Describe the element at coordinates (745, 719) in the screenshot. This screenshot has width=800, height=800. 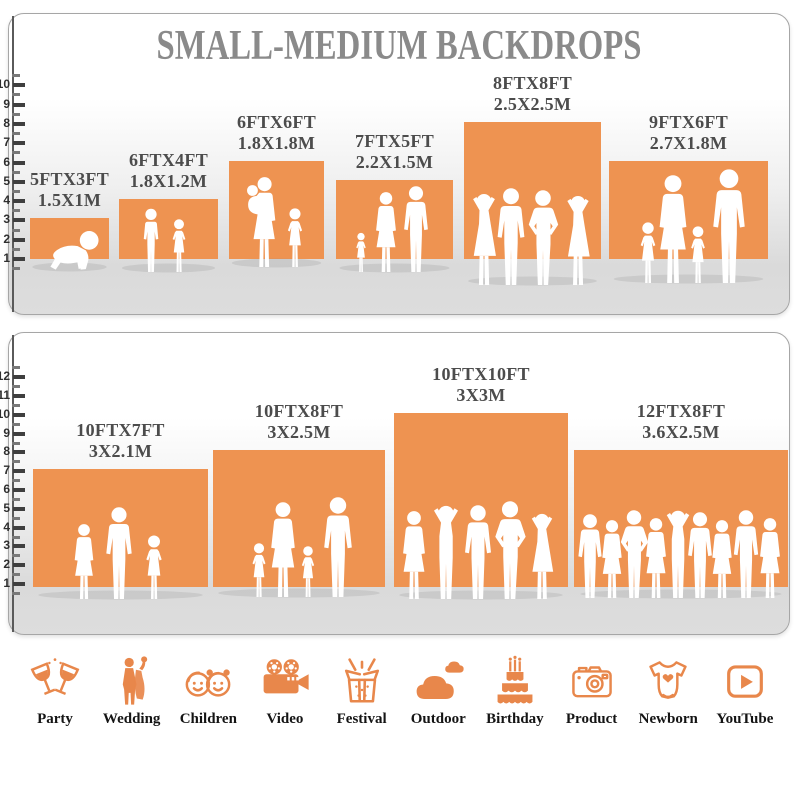
I see `icon-label: YouTube` at that location.